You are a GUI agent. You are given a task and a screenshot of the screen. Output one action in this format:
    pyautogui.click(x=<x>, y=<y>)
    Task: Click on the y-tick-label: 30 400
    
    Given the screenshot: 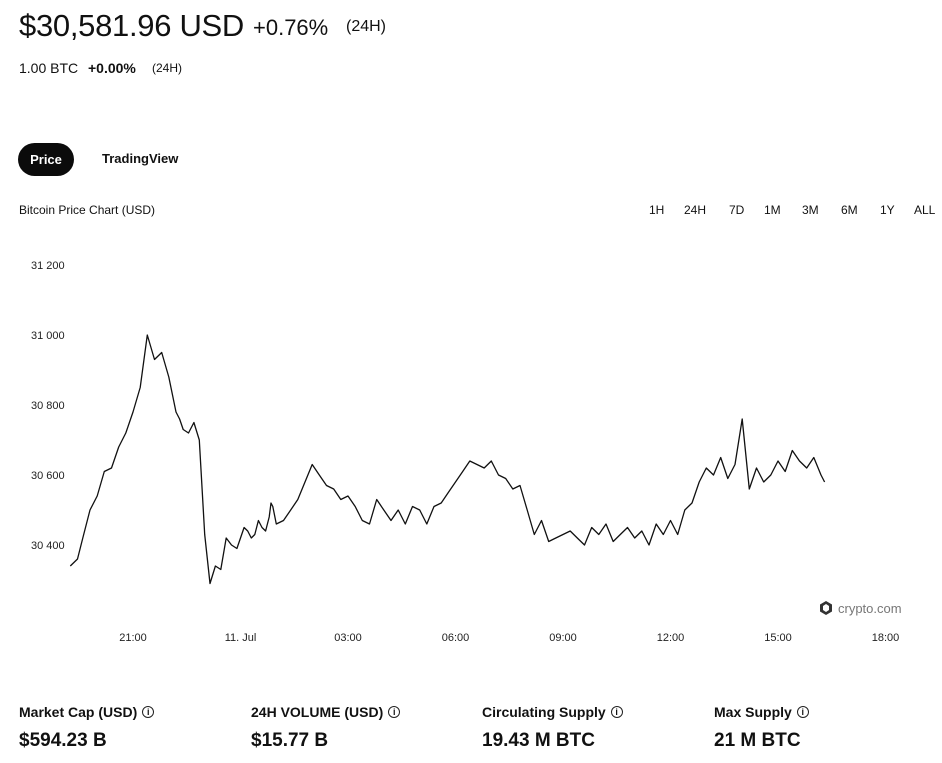 What is the action you would take?
    pyautogui.click(x=48, y=546)
    